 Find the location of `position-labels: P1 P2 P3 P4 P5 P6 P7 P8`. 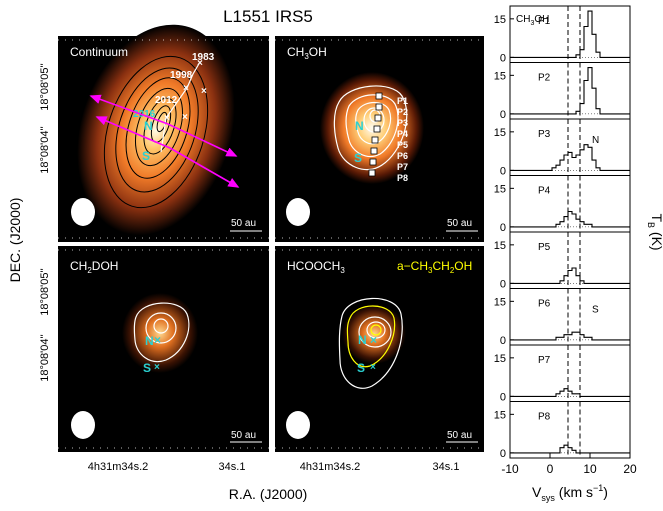

position-labels: P1 P2 P3 P4 P5 P6 P7 P8 is located at coordinates (402, 139).